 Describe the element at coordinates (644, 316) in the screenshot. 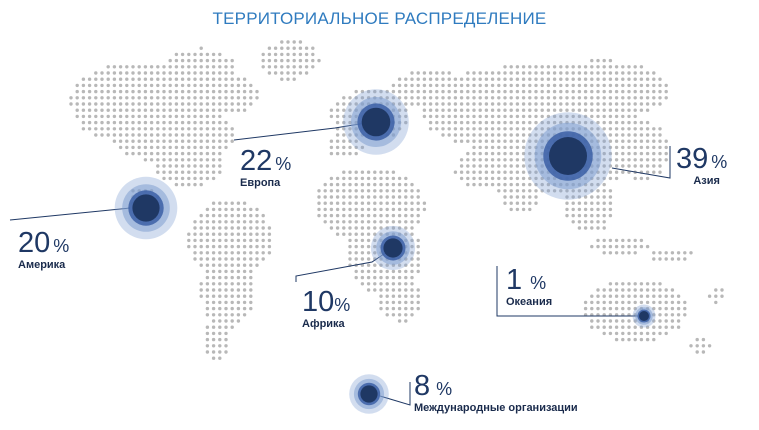

I see `bubble-oceania` at that location.